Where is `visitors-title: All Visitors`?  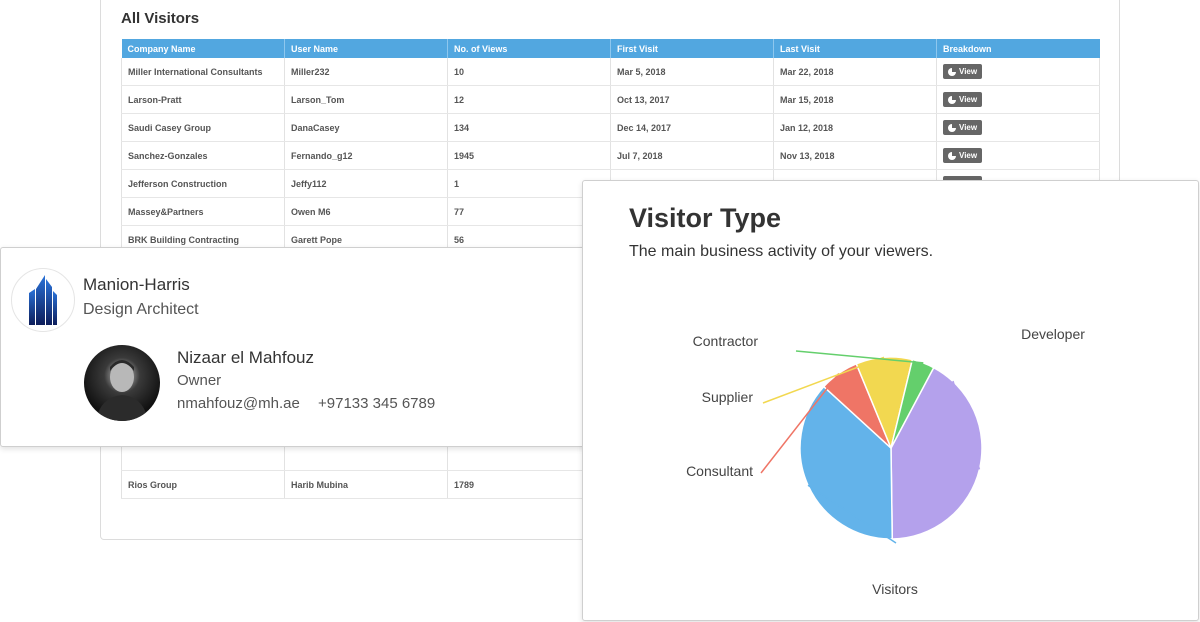 visitors-title: All Visitors is located at coordinates (160, 18).